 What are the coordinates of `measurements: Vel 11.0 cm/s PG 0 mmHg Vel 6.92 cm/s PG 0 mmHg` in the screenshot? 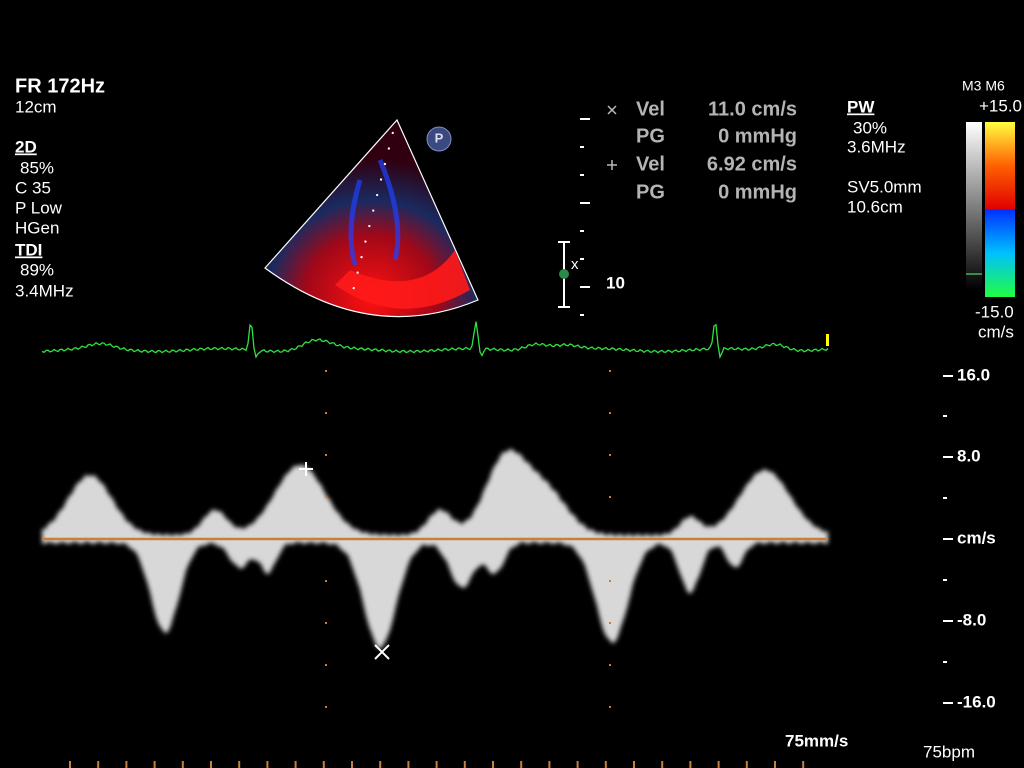 It's located at (702, 150).